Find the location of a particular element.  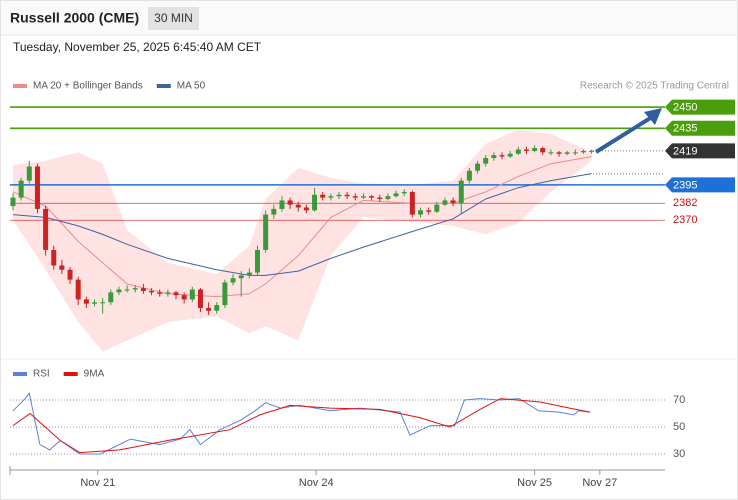

x-tick-label: Nov 27 is located at coordinates (599, 483).